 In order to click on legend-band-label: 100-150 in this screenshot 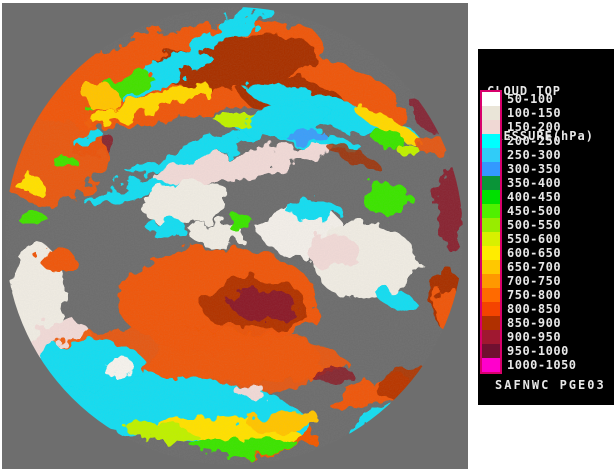, I will do `click(534, 113)`.